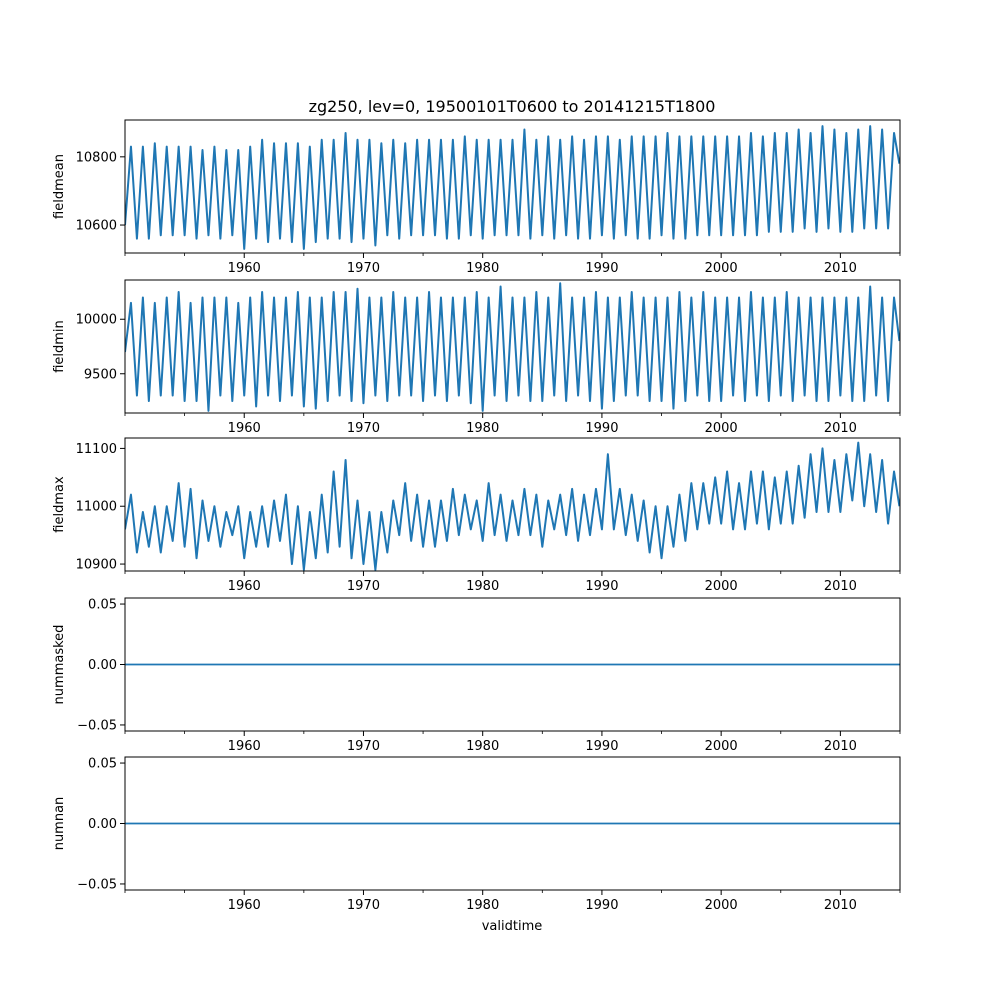 The image size is (1000, 1000). I want to click on y-axis-label-fieldmean: fieldmean, so click(59, 186).